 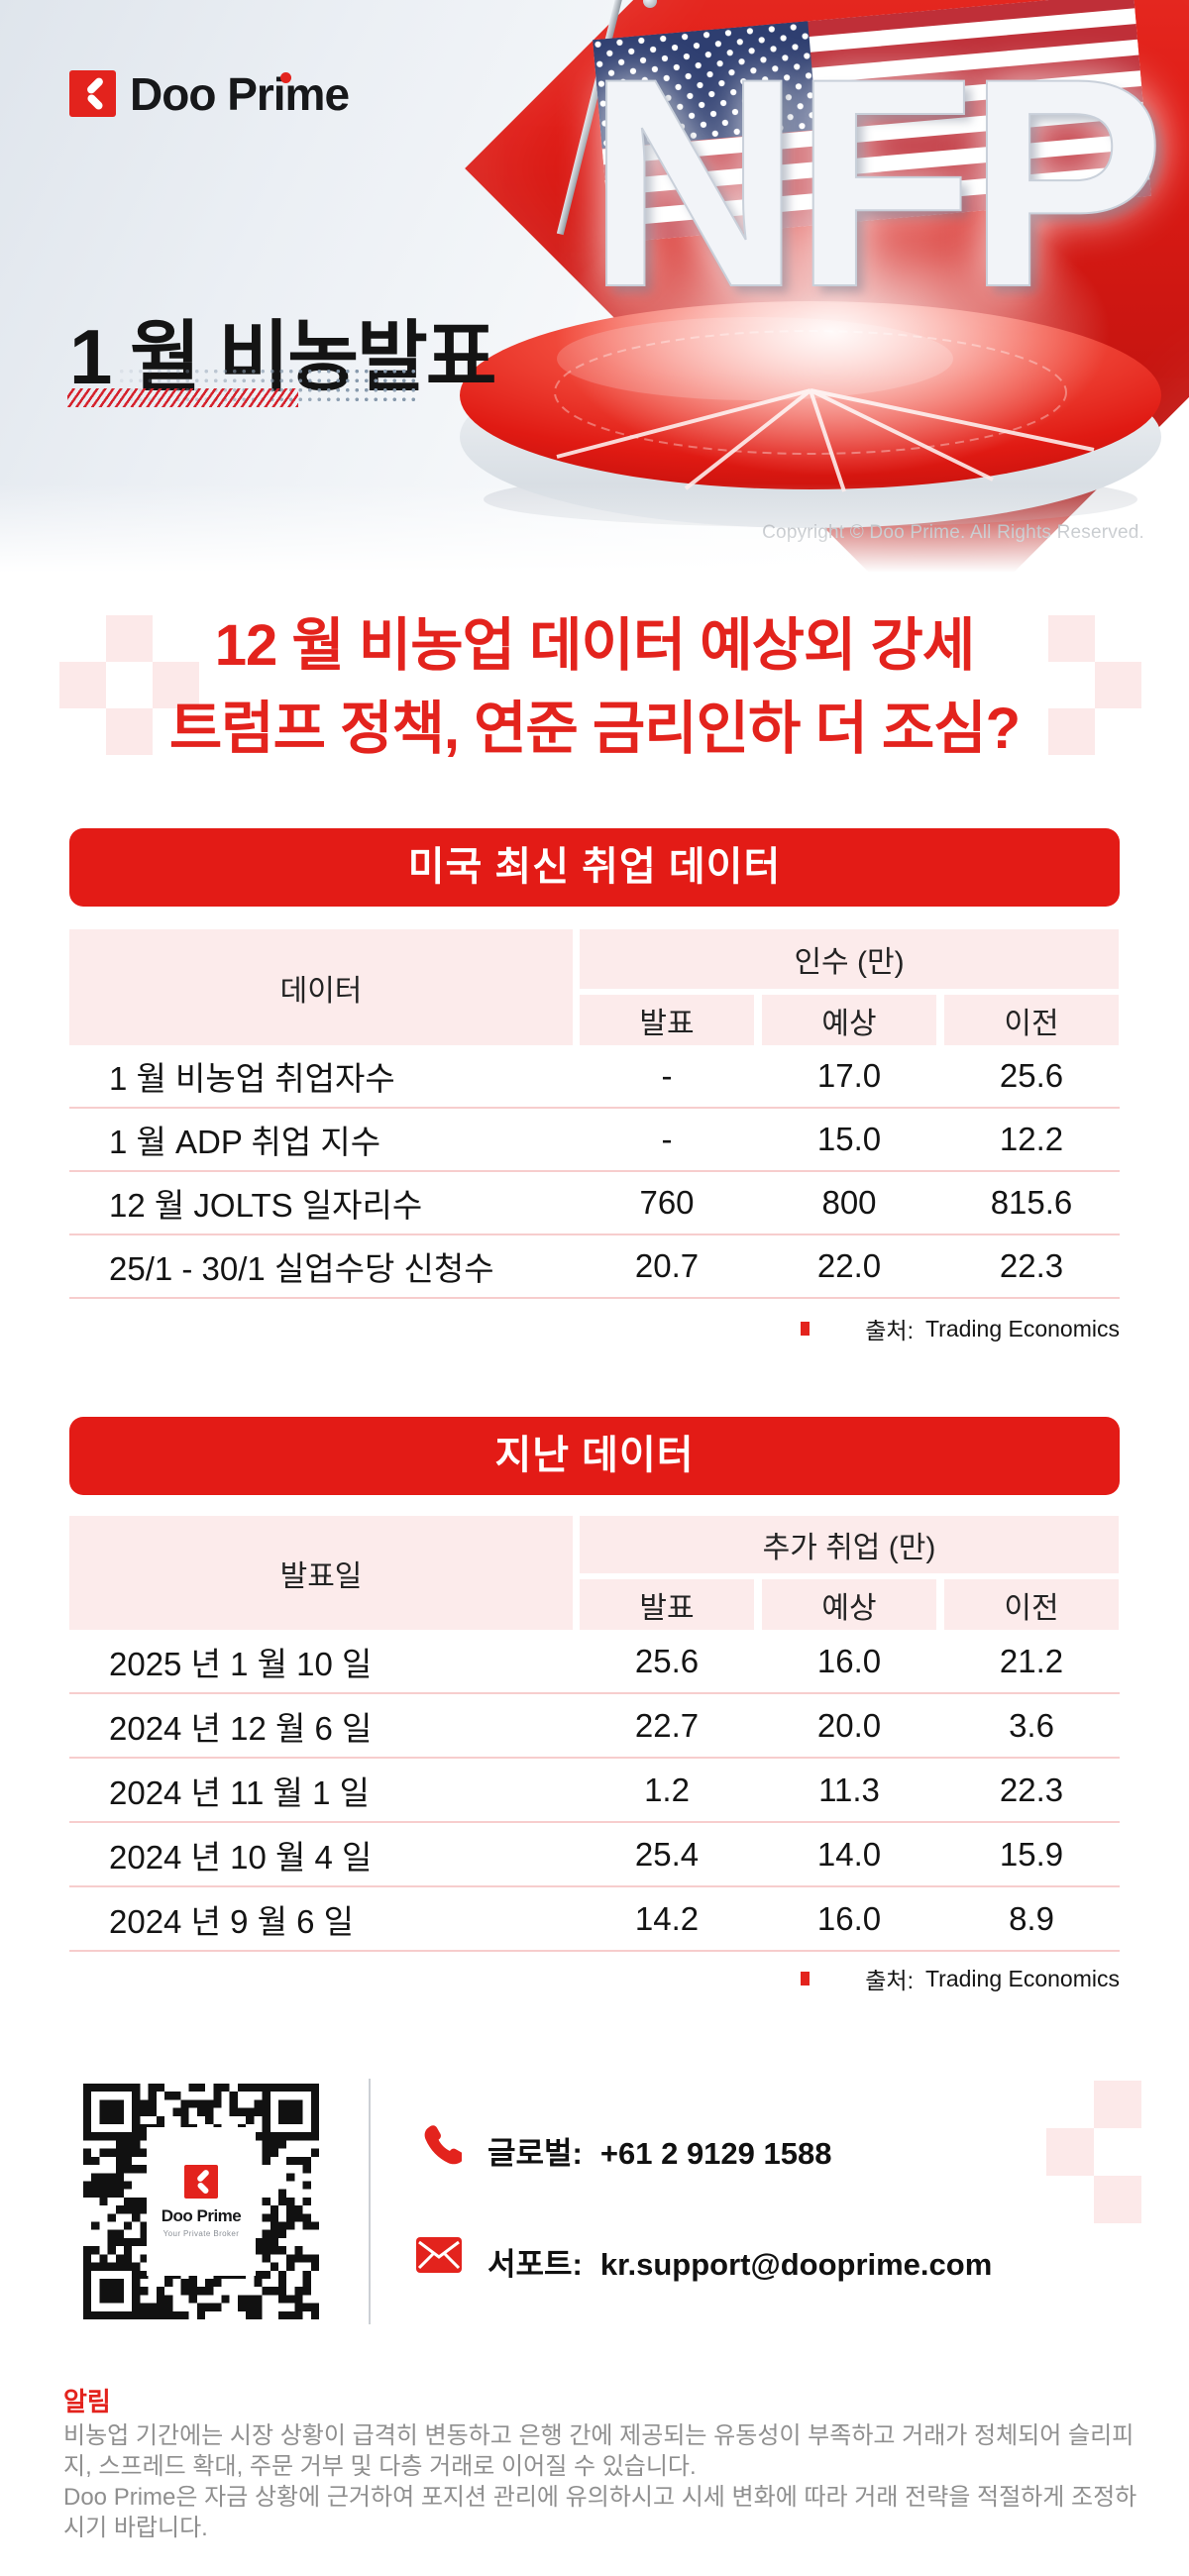 What do you see at coordinates (594, 1140) in the screenshot?
I see `table-row: 1 월 ADP 취업 지수 - 15.0 12.2` at bounding box center [594, 1140].